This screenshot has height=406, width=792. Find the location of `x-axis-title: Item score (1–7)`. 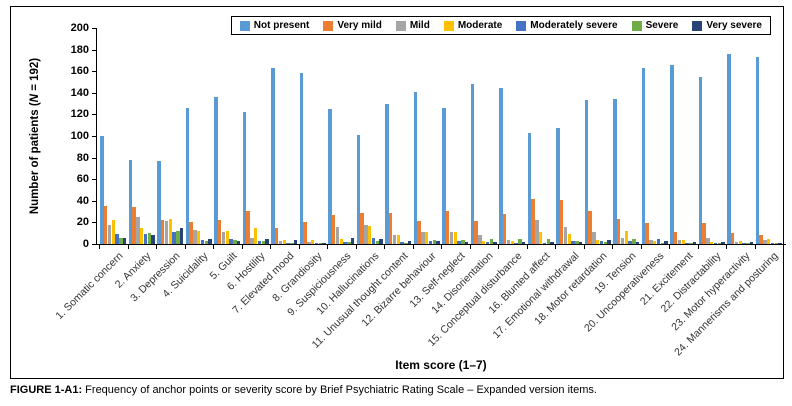

x-axis-title: Item score (1–7) is located at coordinates (441, 365).